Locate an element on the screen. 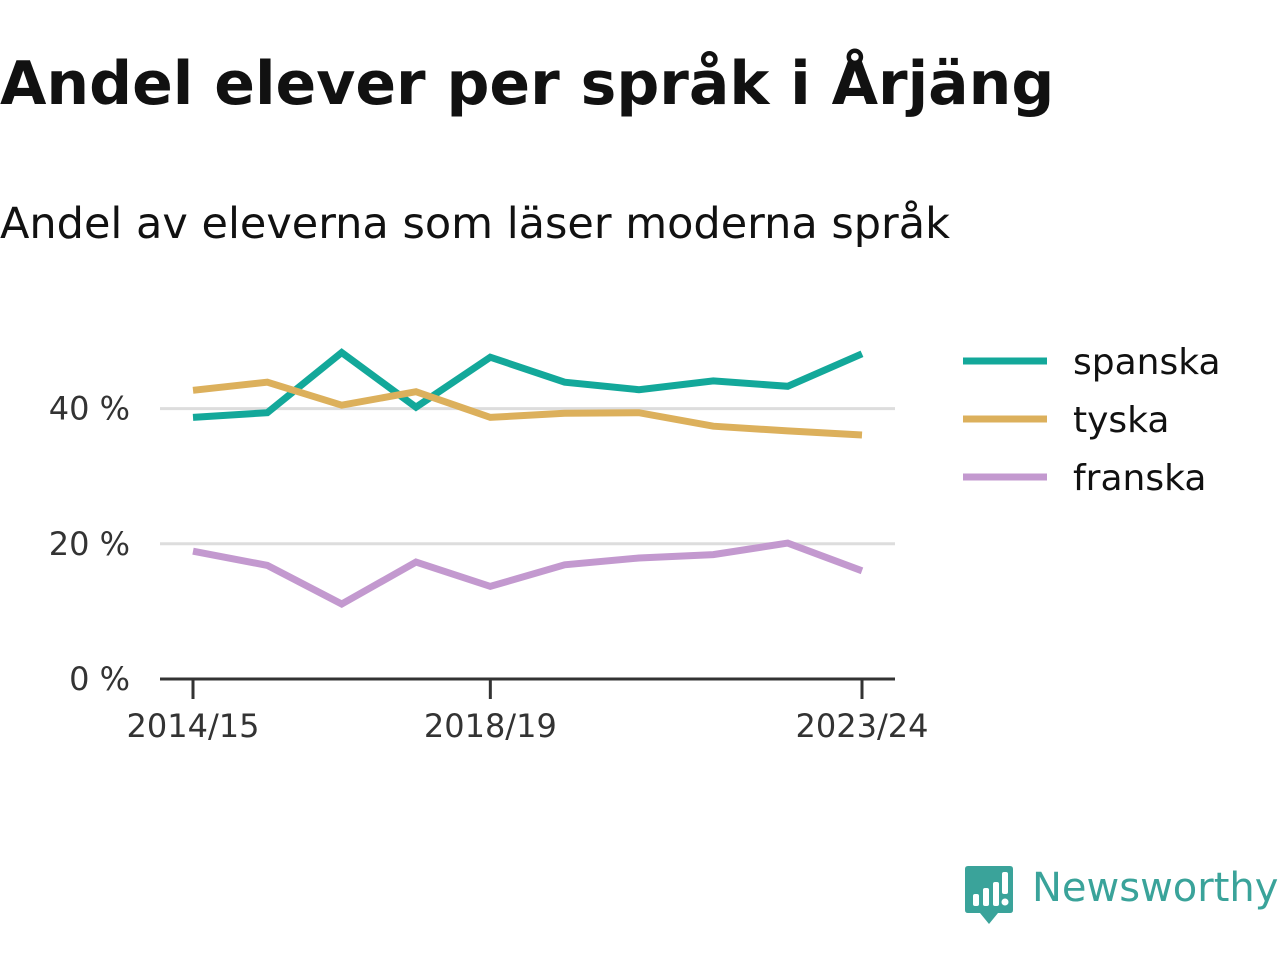 The image size is (1280, 960). series-line-spanska is located at coordinates (528, 384).